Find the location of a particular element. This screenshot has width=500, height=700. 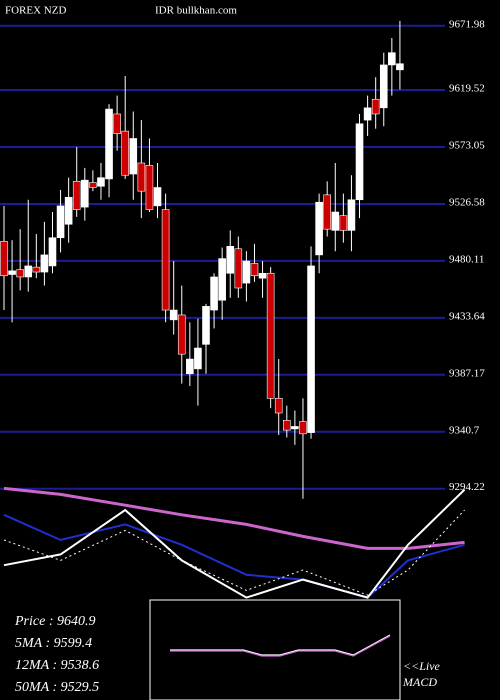

live-label: MACD is located at coordinates (419, 682).